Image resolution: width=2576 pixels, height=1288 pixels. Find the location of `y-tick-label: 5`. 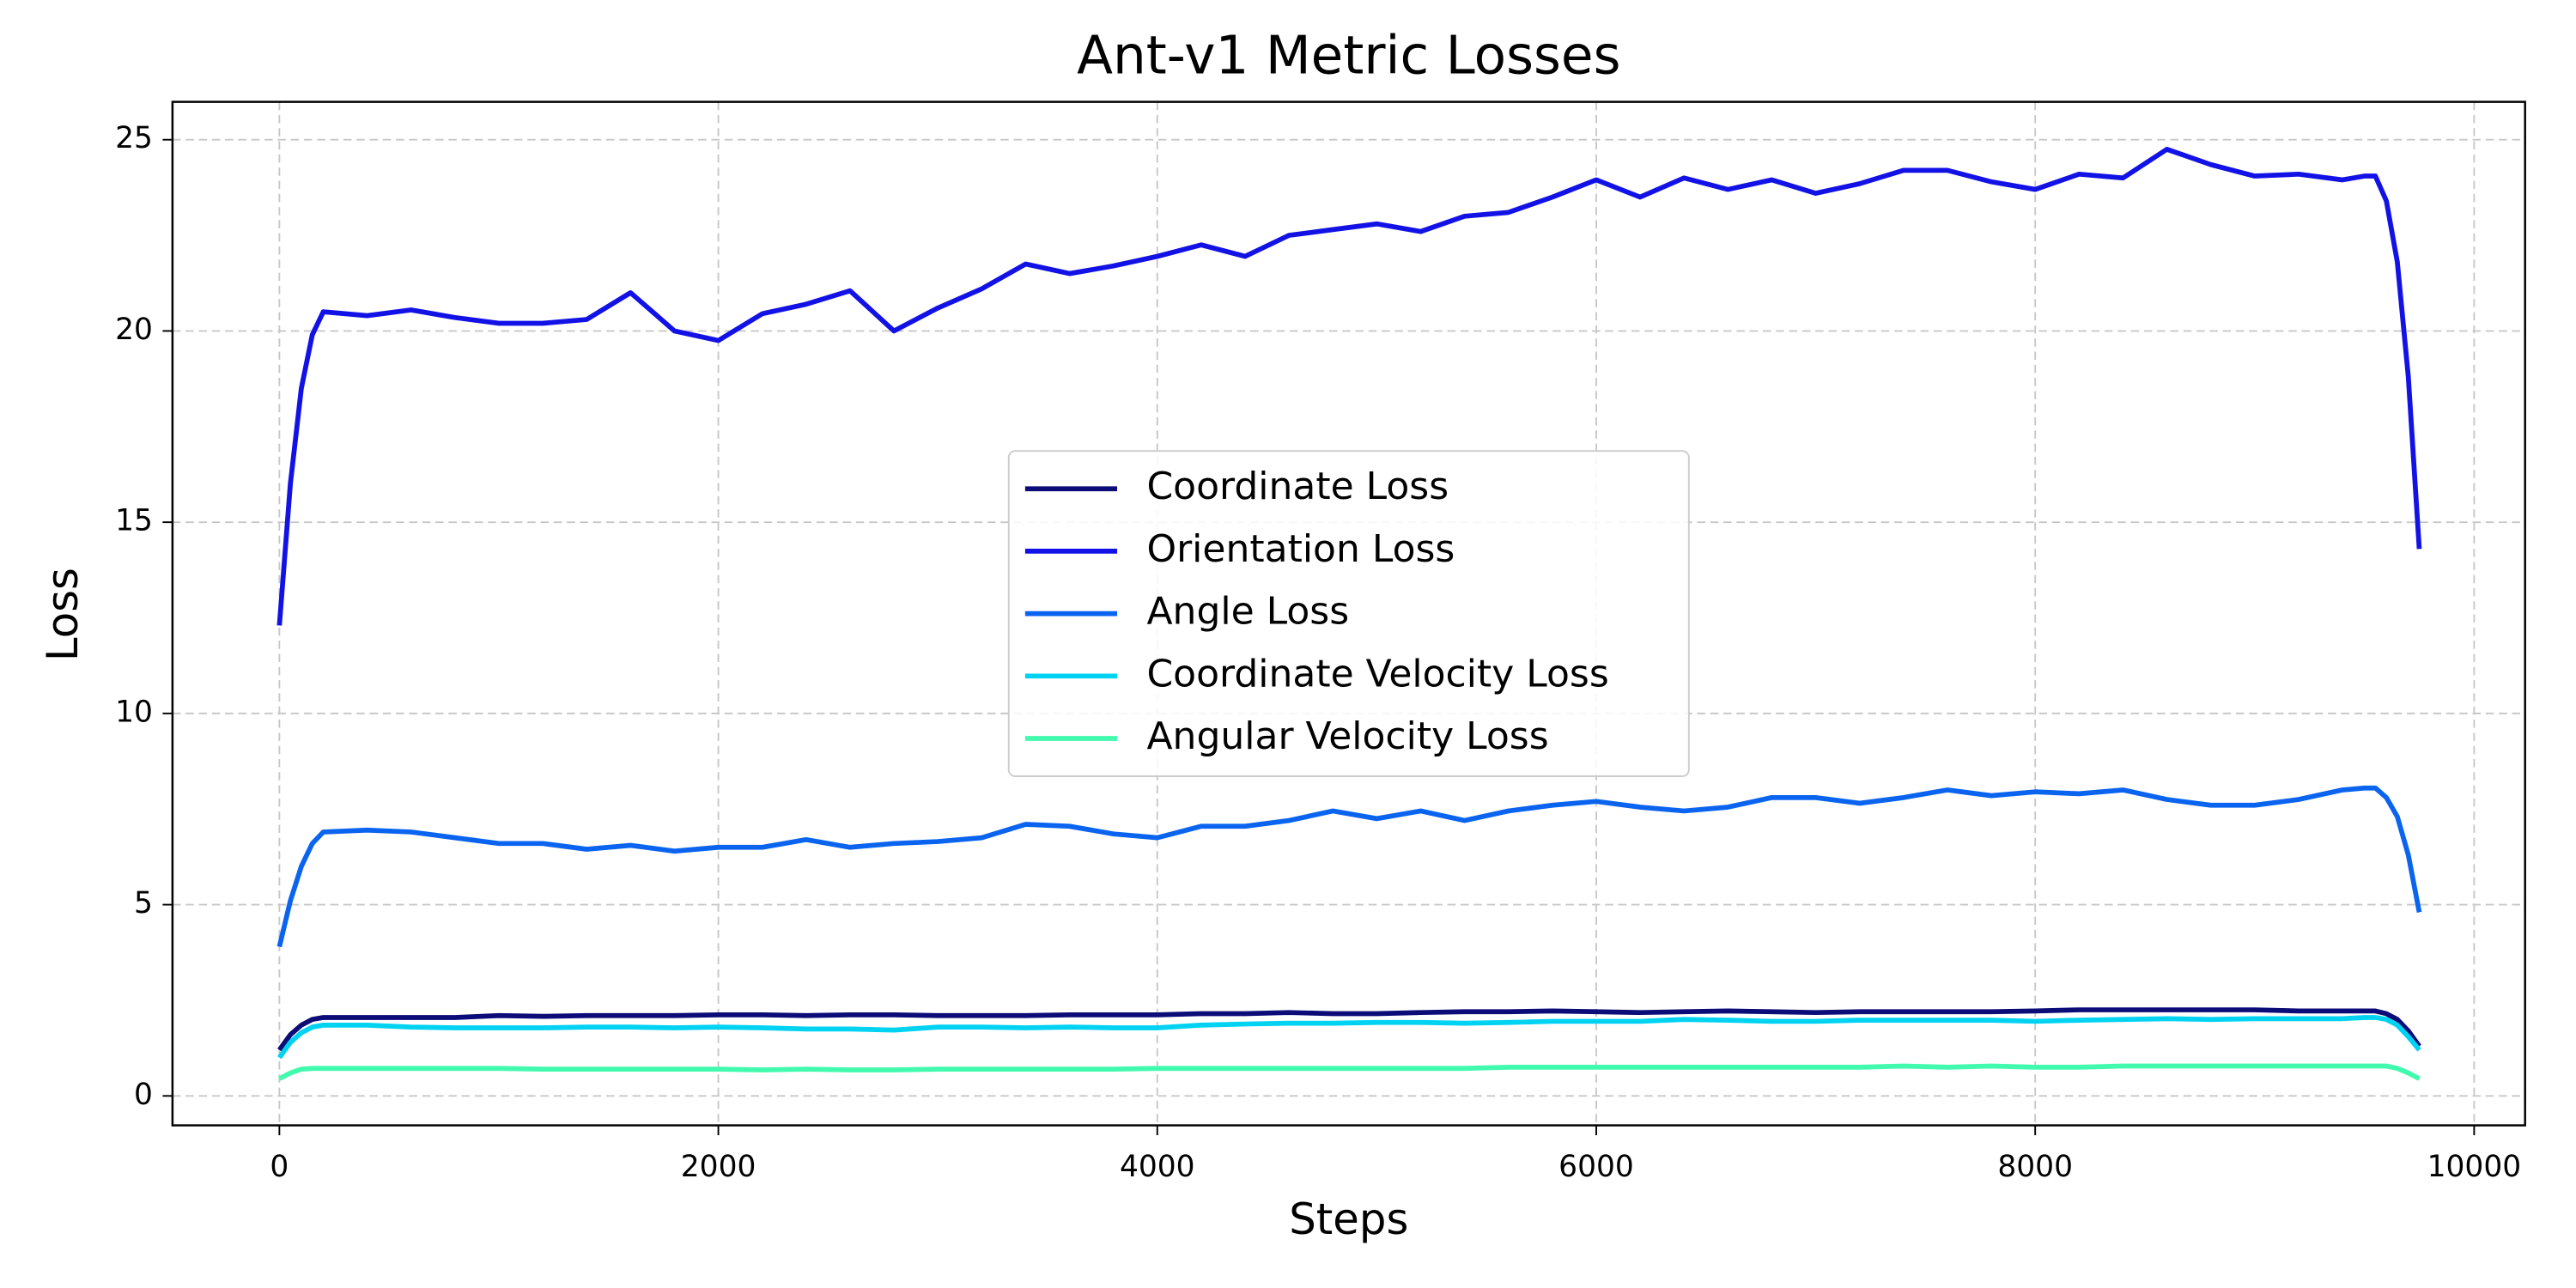

y-tick-label: 5 is located at coordinates (143, 903).